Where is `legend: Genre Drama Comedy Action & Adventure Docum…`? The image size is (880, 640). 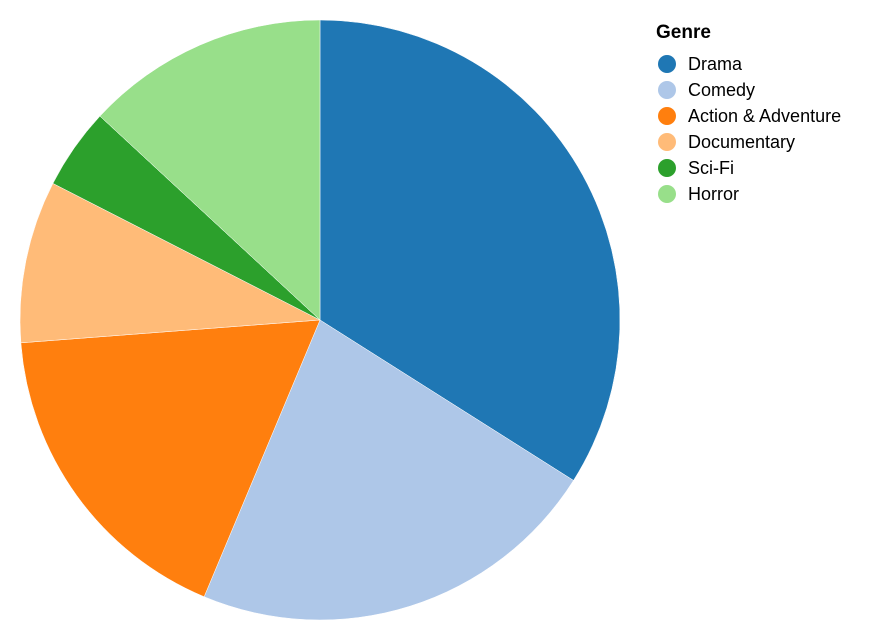 legend: Genre Drama Comedy Action & Adventure Docum… is located at coordinates (748, 113).